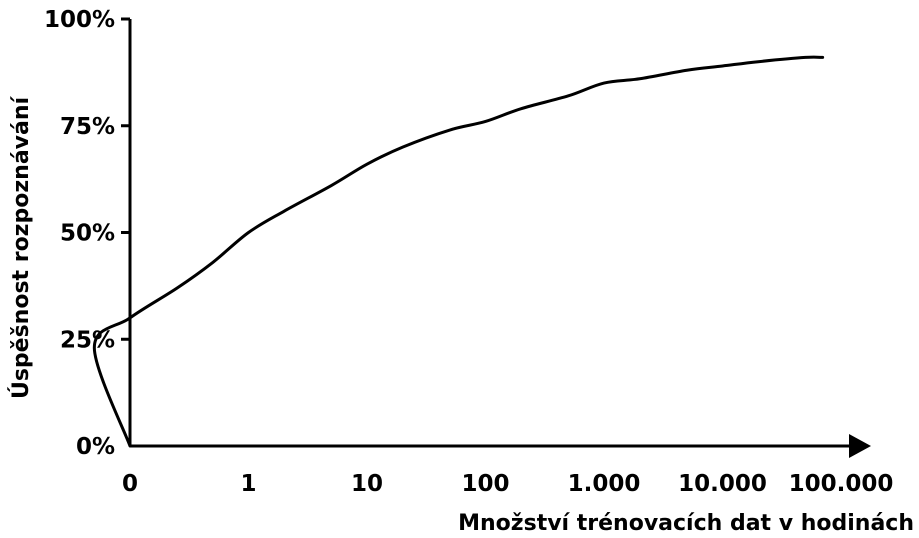 Image resolution: width=919 pixels, height=538 pixels. What do you see at coordinates (130, 484) in the screenshot?
I see `x-tick-label: 0` at bounding box center [130, 484].